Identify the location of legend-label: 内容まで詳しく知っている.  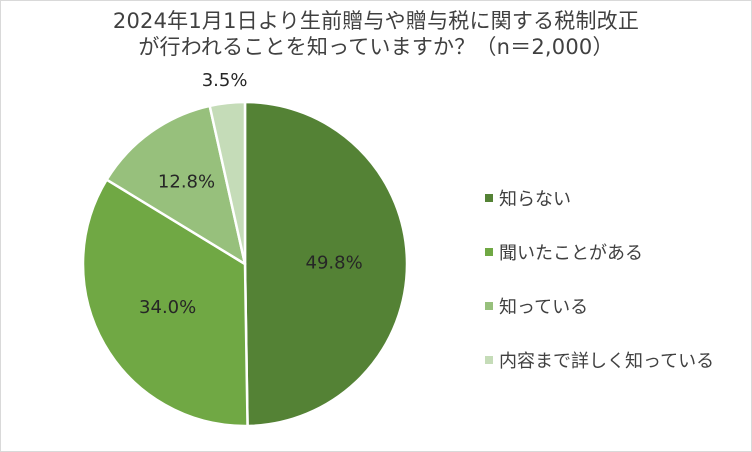
(607, 361).